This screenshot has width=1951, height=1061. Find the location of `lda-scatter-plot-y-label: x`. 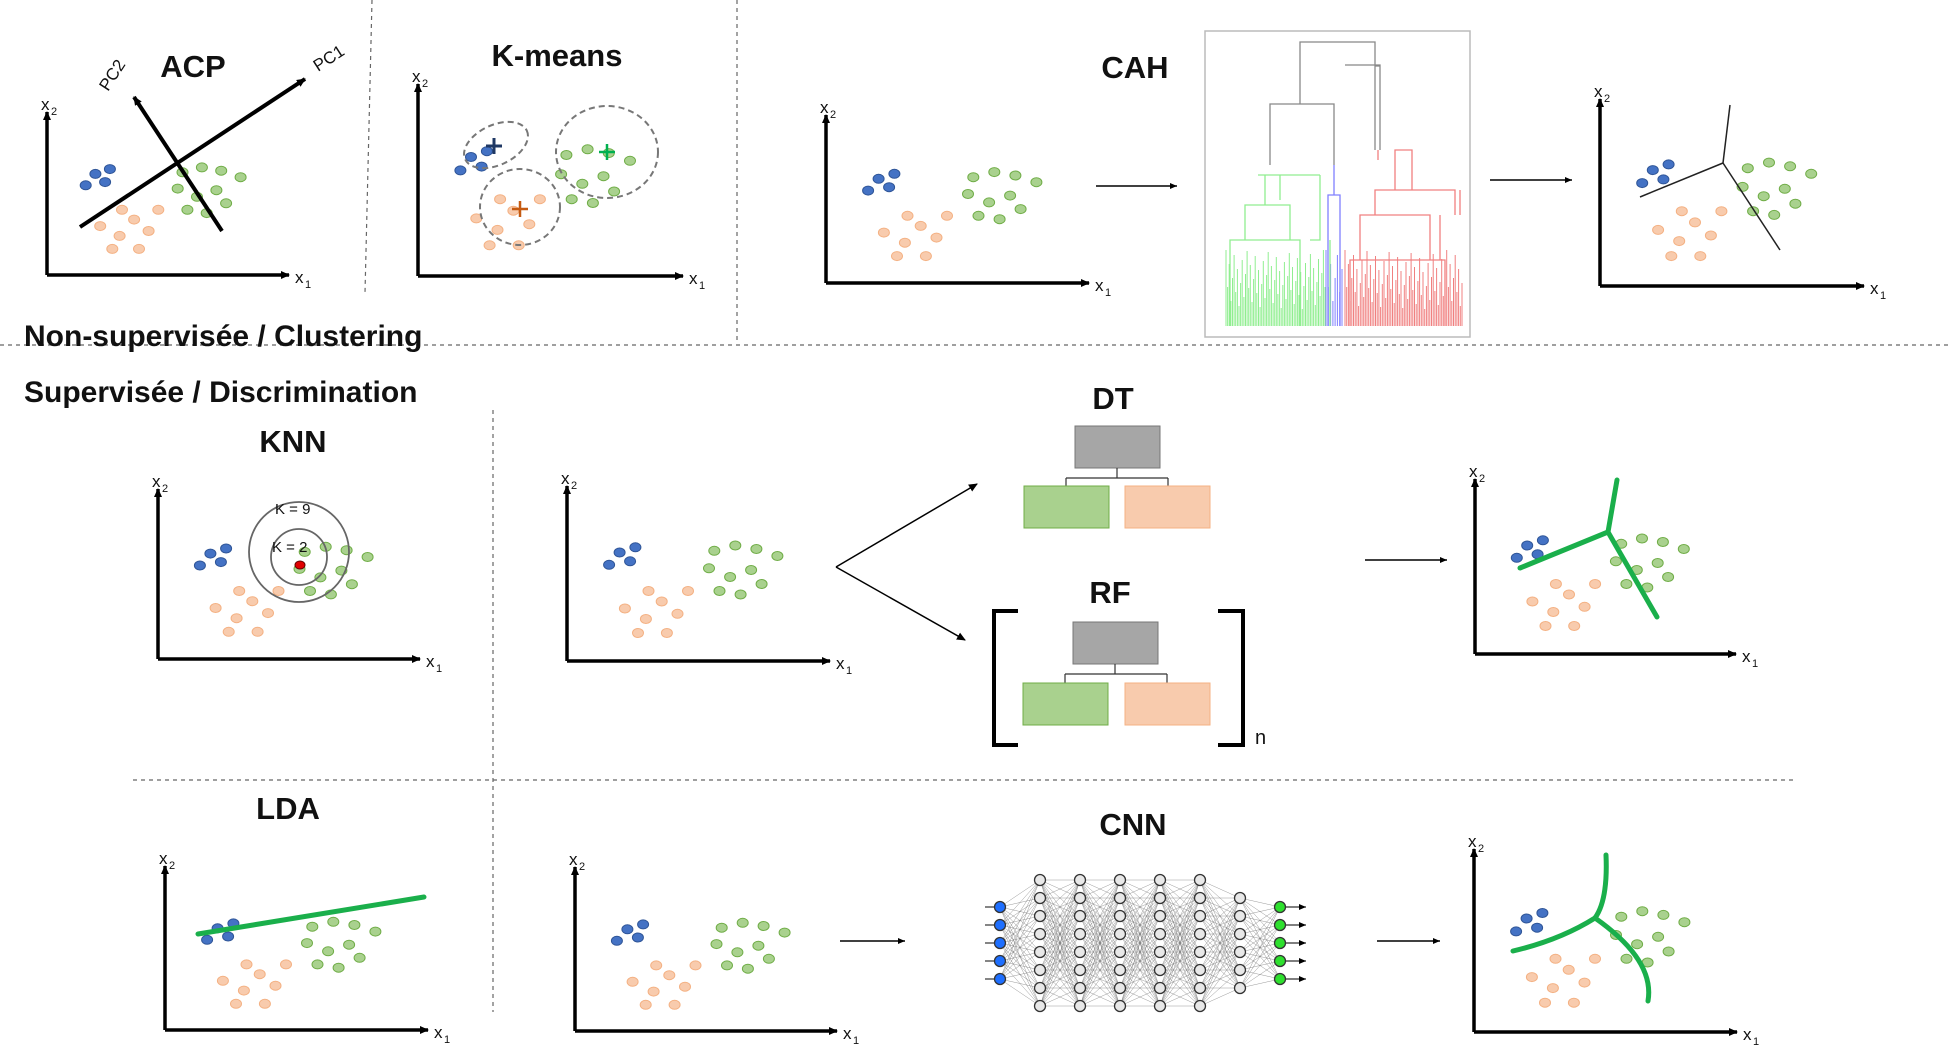

lda-scatter-plot-y-label: x is located at coordinates (163, 858).